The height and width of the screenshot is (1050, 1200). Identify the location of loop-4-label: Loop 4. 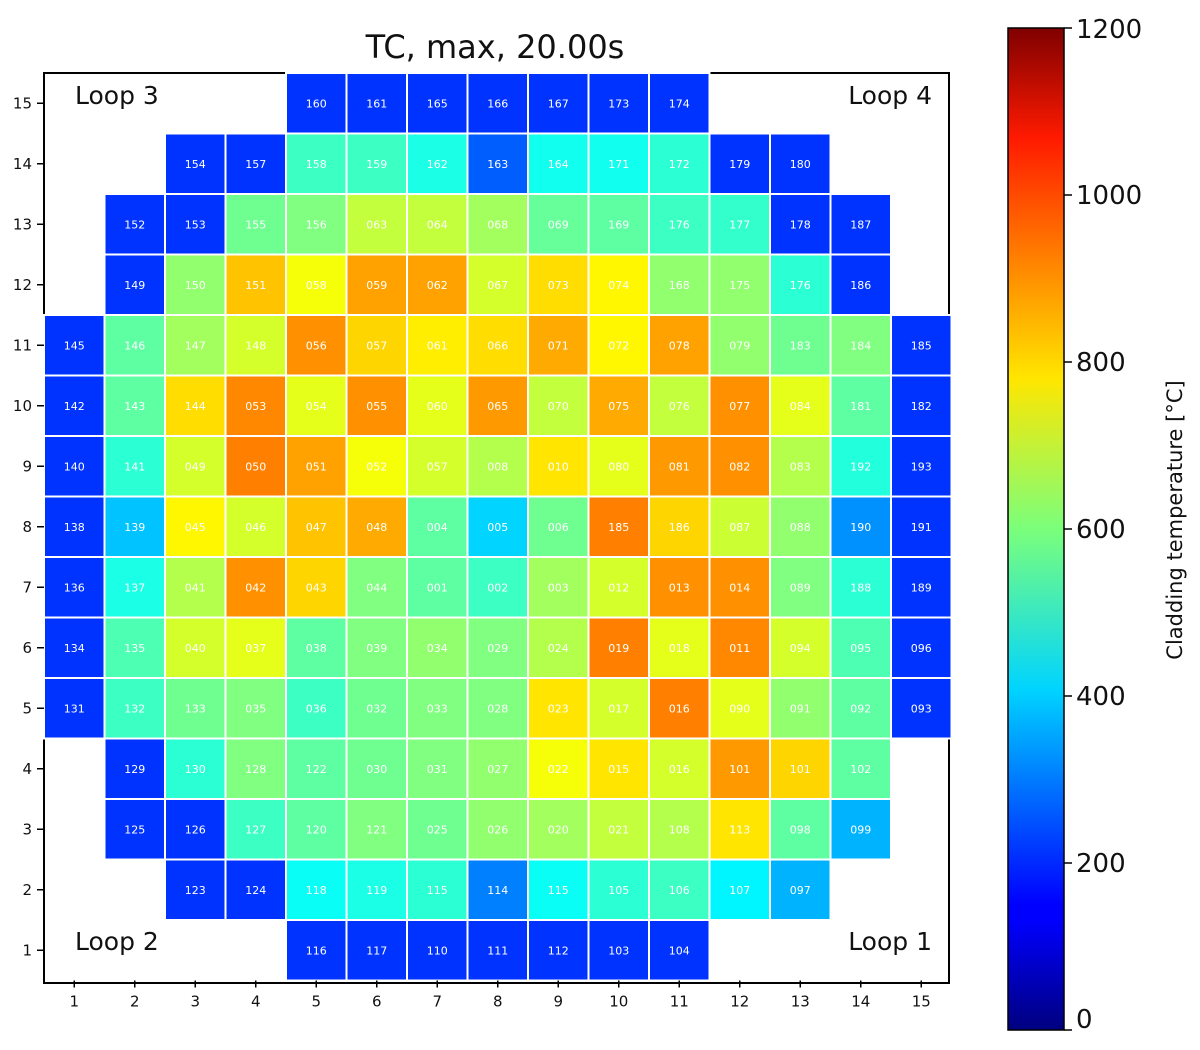
(890, 95).